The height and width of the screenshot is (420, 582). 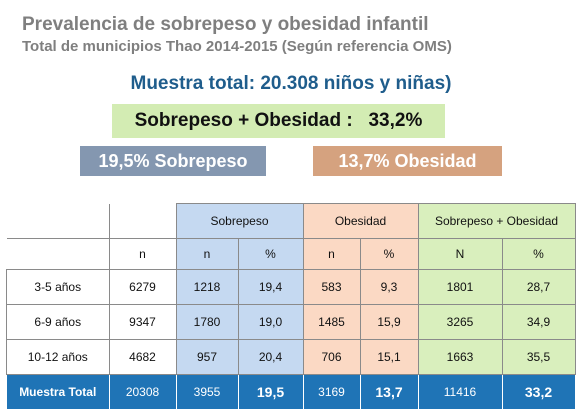 What do you see at coordinates (331, 254) in the screenshot?
I see `subheader-obesity-n: n` at bounding box center [331, 254].